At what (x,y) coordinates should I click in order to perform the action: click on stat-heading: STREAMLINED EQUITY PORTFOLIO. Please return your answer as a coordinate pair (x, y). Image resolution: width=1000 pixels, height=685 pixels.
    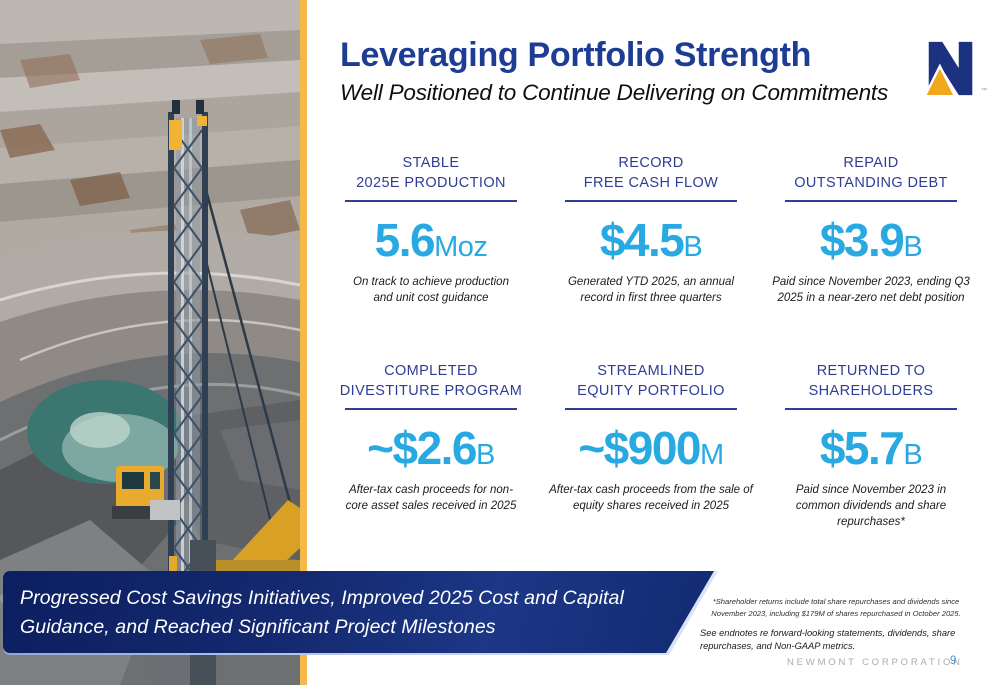
    Looking at the image, I should click on (651, 380).